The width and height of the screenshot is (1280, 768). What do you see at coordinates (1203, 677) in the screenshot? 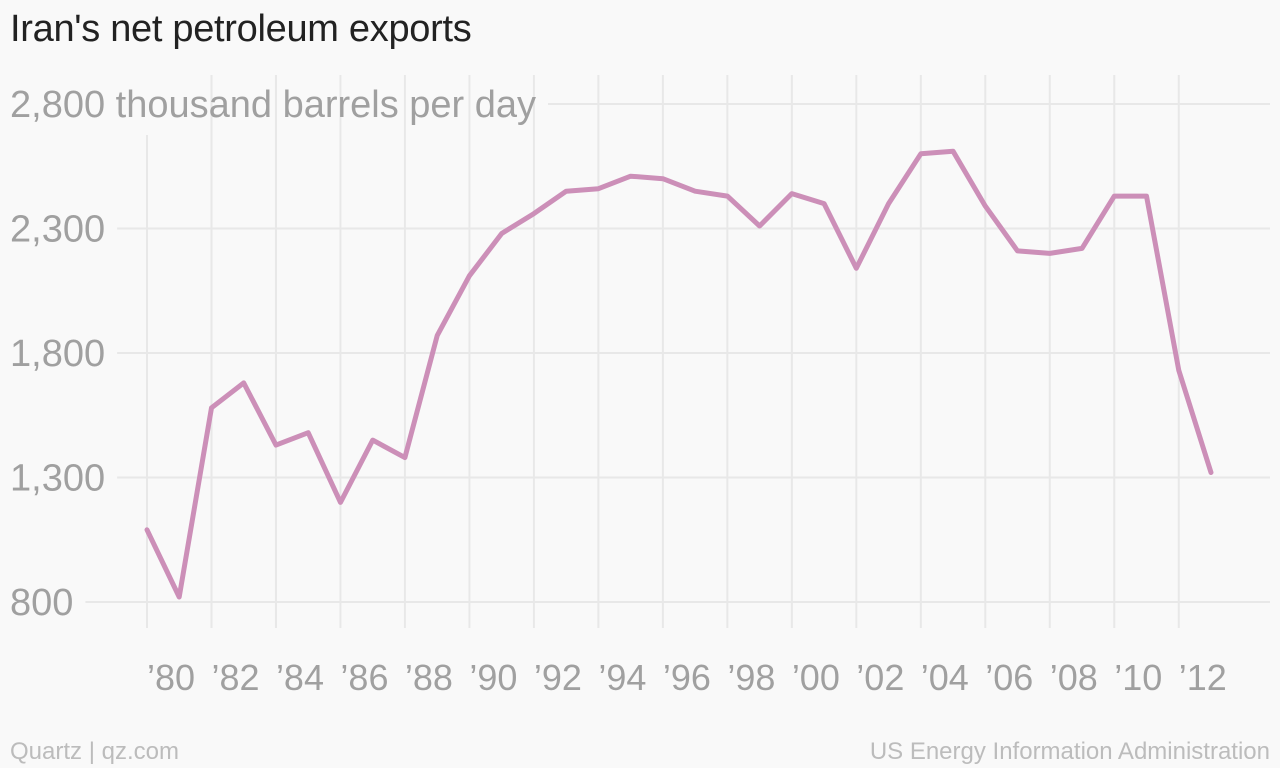
I see `x-tick-label: ’12` at bounding box center [1203, 677].